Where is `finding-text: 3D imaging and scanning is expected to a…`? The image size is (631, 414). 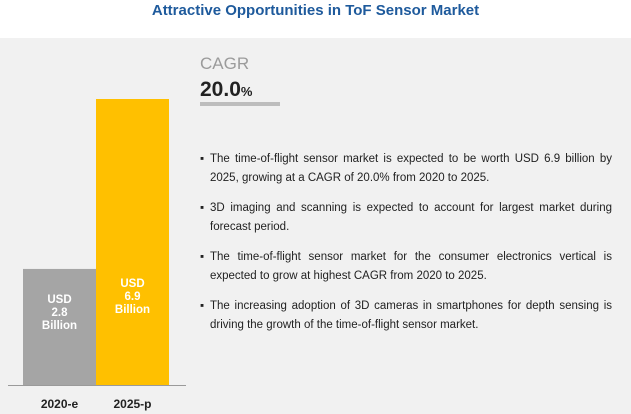
finding-text: 3D imaging and scanning is expected to a… is located at coordinates (411, 217).